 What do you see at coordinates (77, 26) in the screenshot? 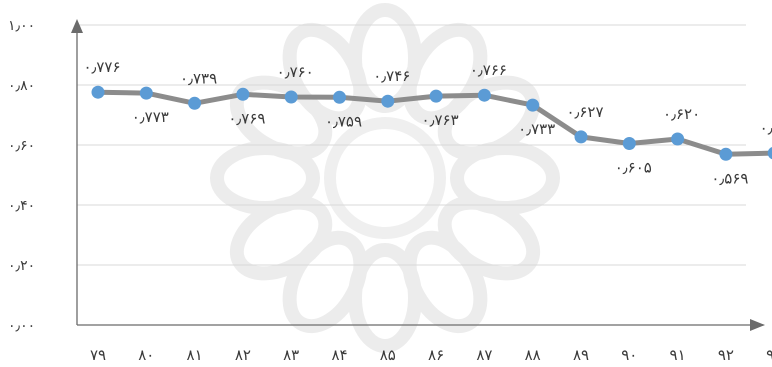
I see `y-axis-arrow` at bounding box center [77, 26].